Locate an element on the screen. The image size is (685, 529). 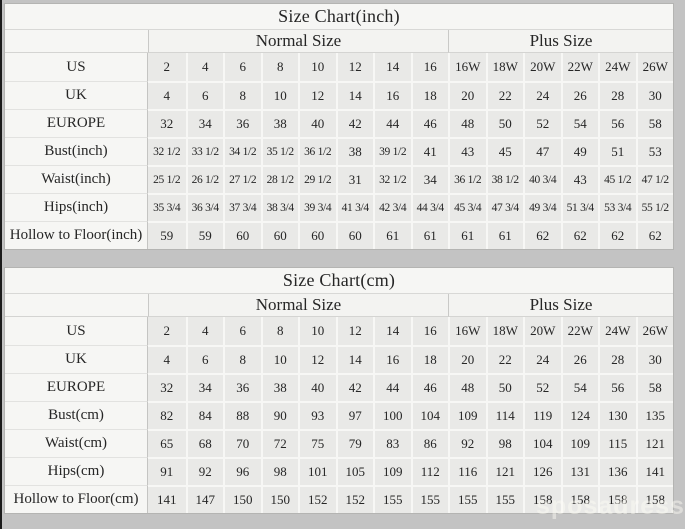
size-cell: 18W is located at coordinates (504, 331).